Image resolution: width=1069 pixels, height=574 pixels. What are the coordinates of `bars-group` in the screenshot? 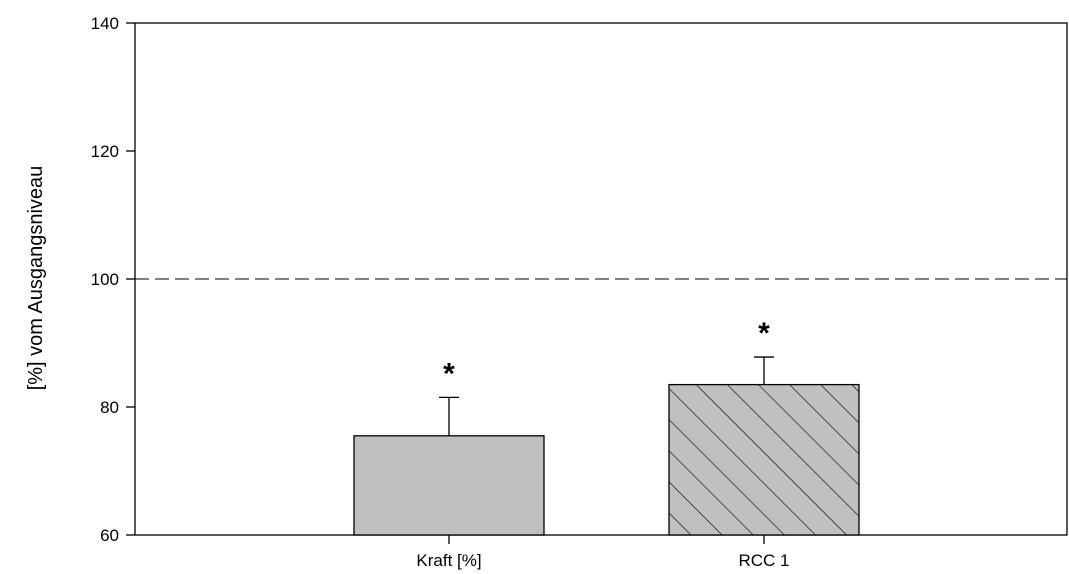 It's located at (606, 459).